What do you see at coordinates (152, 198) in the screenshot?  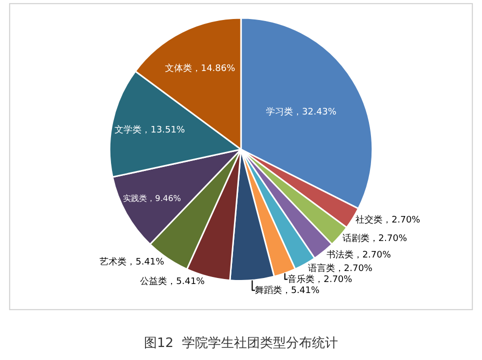 I see `slice-label: 实践类，9.46%` at bounding box center [152, 198].